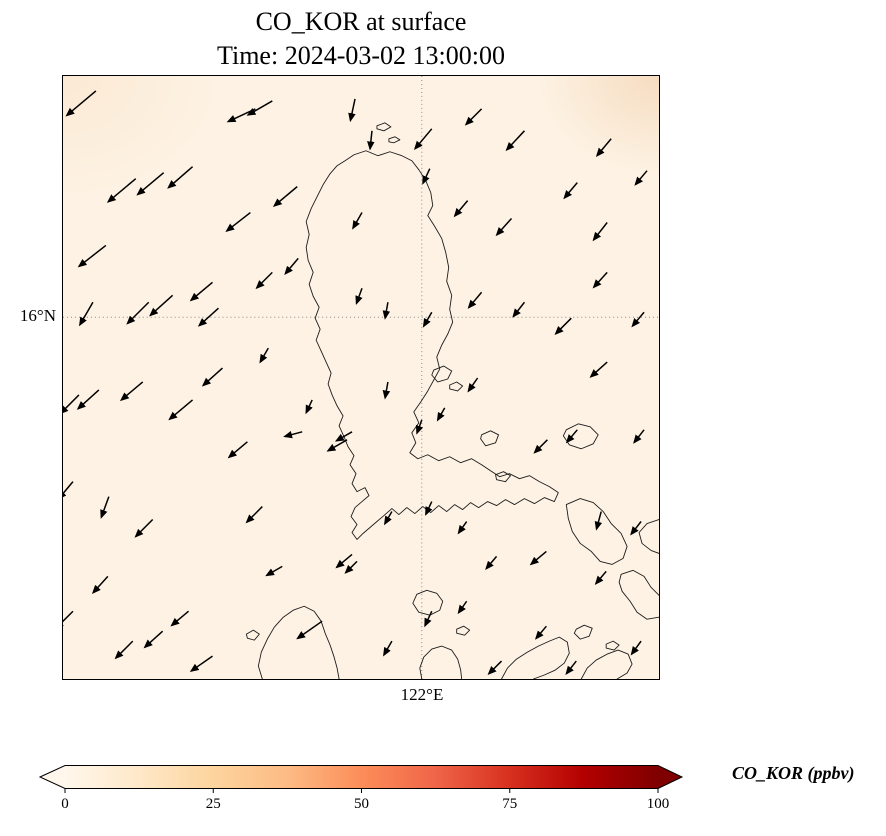  Describe the element at coordinates (422, 694) in the screenshot. I see `lon-tick-label: 122°E` at that location.